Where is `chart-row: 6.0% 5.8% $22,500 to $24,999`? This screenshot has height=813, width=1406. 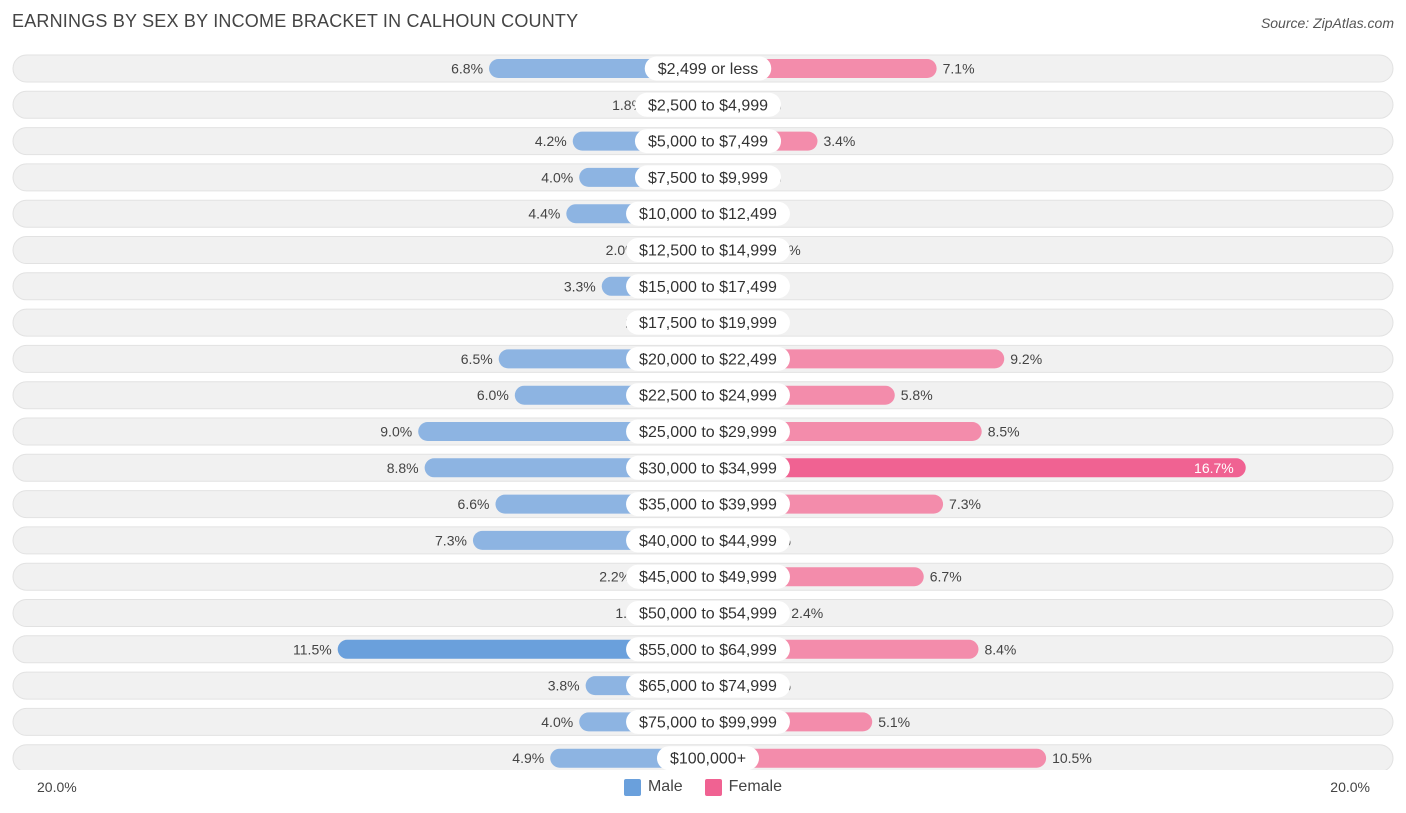 chart-row: 6.0% 5.8% $22,500 to $24,999 is located at coordinates (703, 395).